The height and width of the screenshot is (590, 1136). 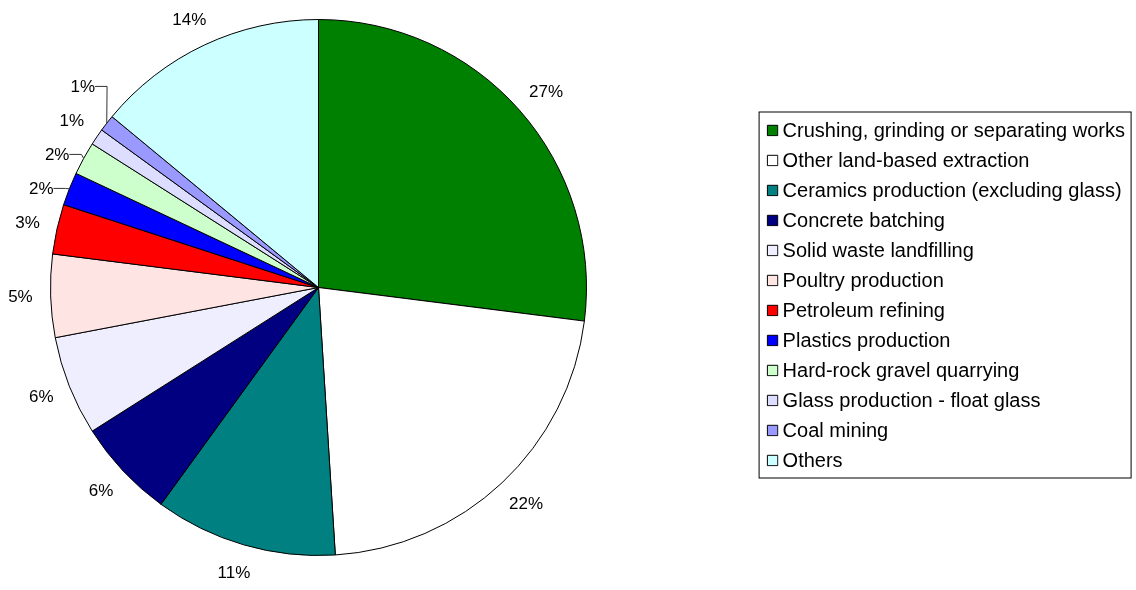 I want to click on legend-label: Glass production - float glass, so click(x=911, y=400).